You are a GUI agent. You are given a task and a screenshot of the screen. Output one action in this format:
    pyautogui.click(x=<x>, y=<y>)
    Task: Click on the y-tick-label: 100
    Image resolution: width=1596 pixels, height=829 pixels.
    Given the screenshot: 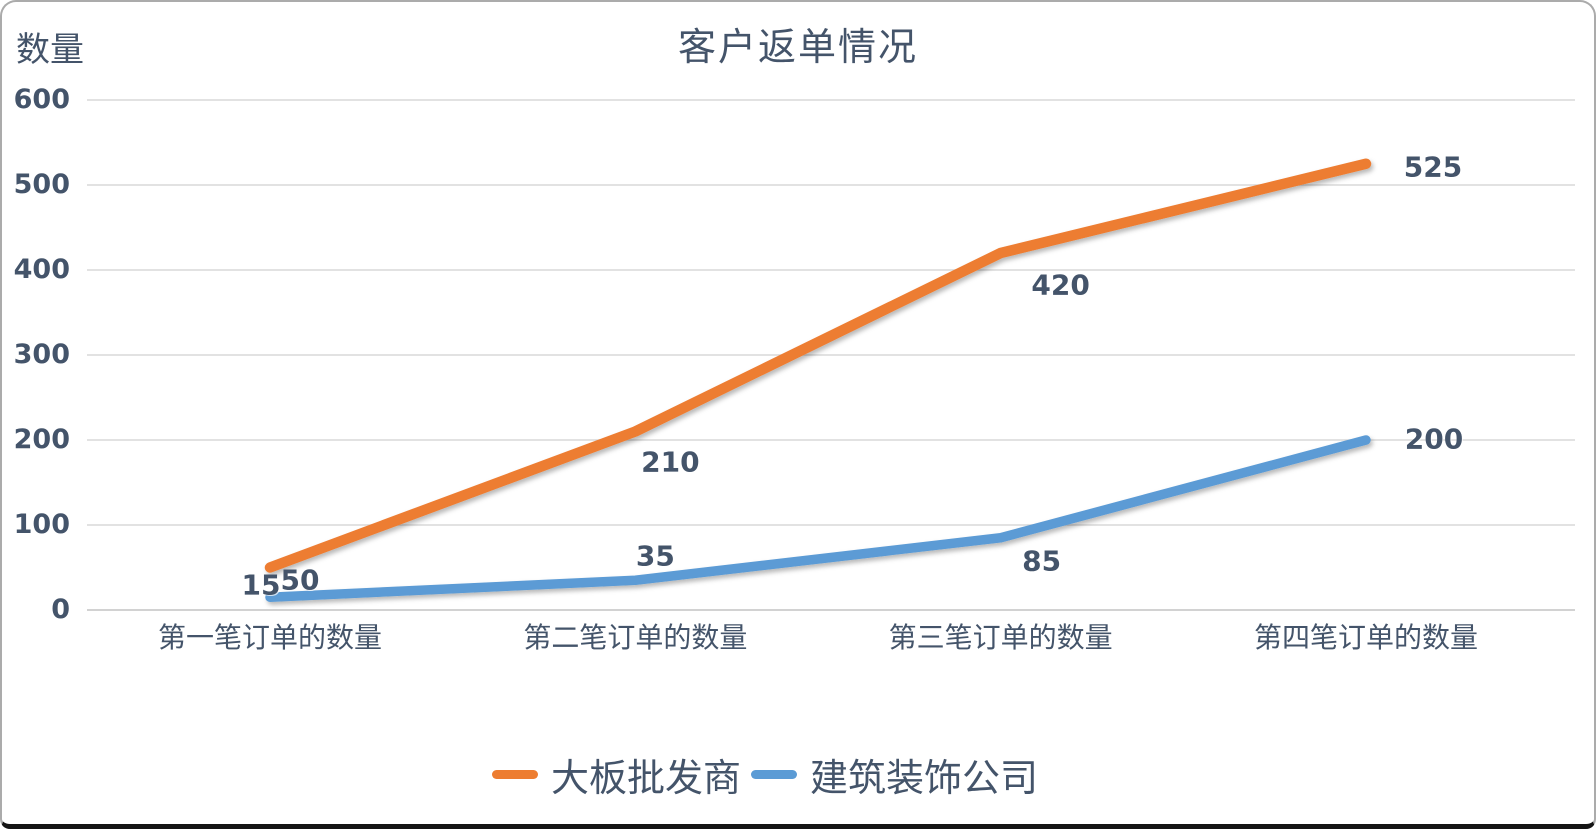 What is the action you would take?
    pyautogui.click(x=41, y=524)
    